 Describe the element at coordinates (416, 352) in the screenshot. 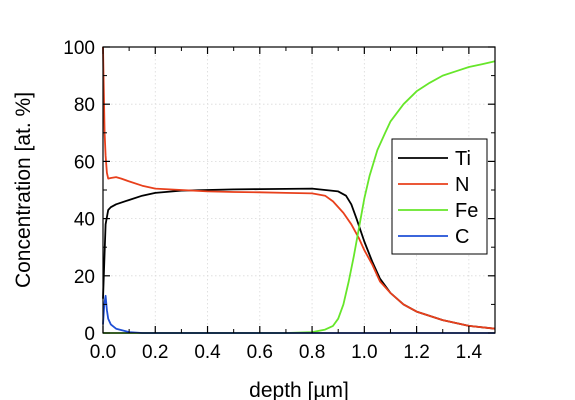

I see `x-tick-label: 1.2` at that location.